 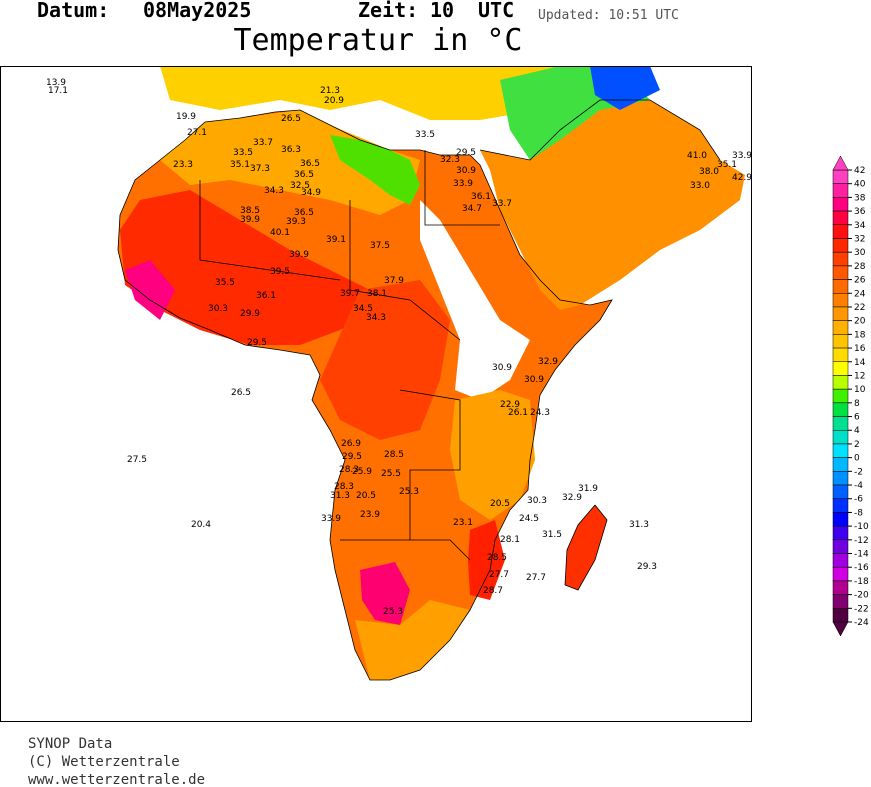 What do you see at coordinates (861, 596) in the screenshot?
I see `legend-tick-label: -20` at bounding box center [861, 596].